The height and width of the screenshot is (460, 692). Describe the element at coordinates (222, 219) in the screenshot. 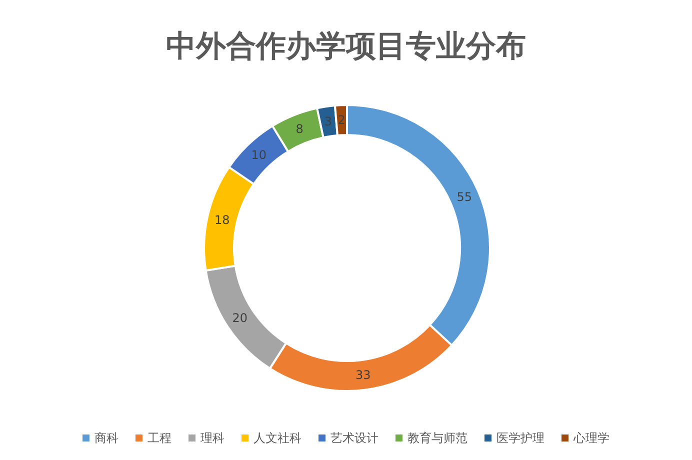

I see `data-label: 18` at that location.